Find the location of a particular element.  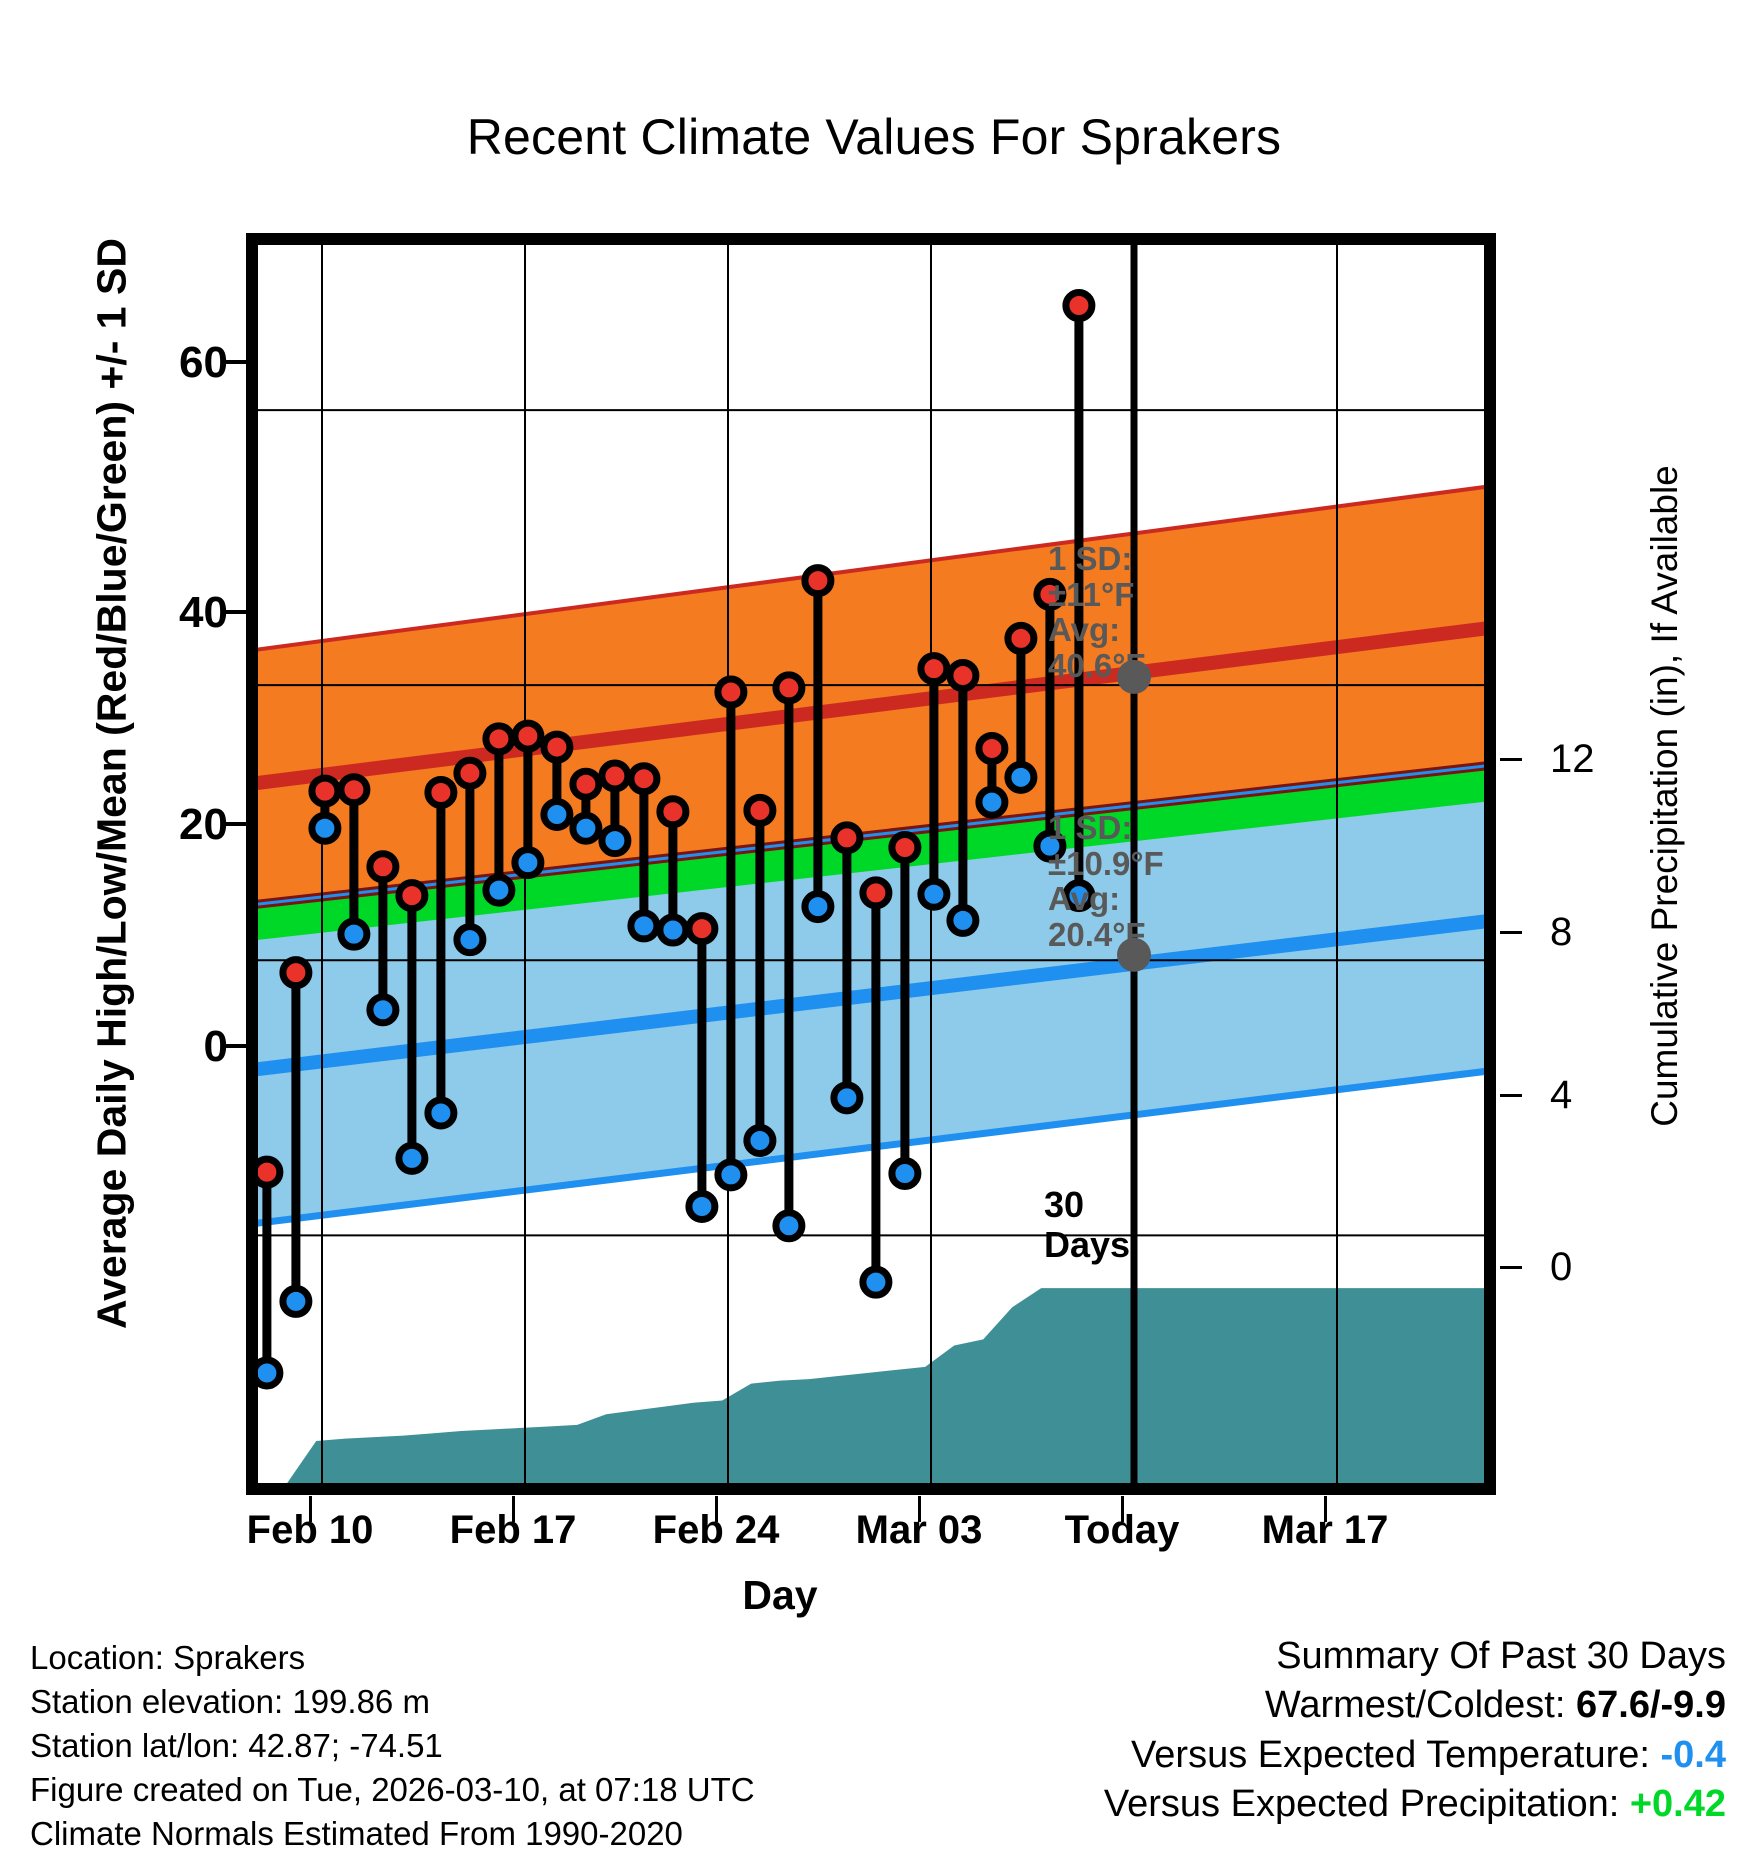

station-latlon: Station lat/lon: 42.87; -74.51 is located at coordinates (392, 1746).